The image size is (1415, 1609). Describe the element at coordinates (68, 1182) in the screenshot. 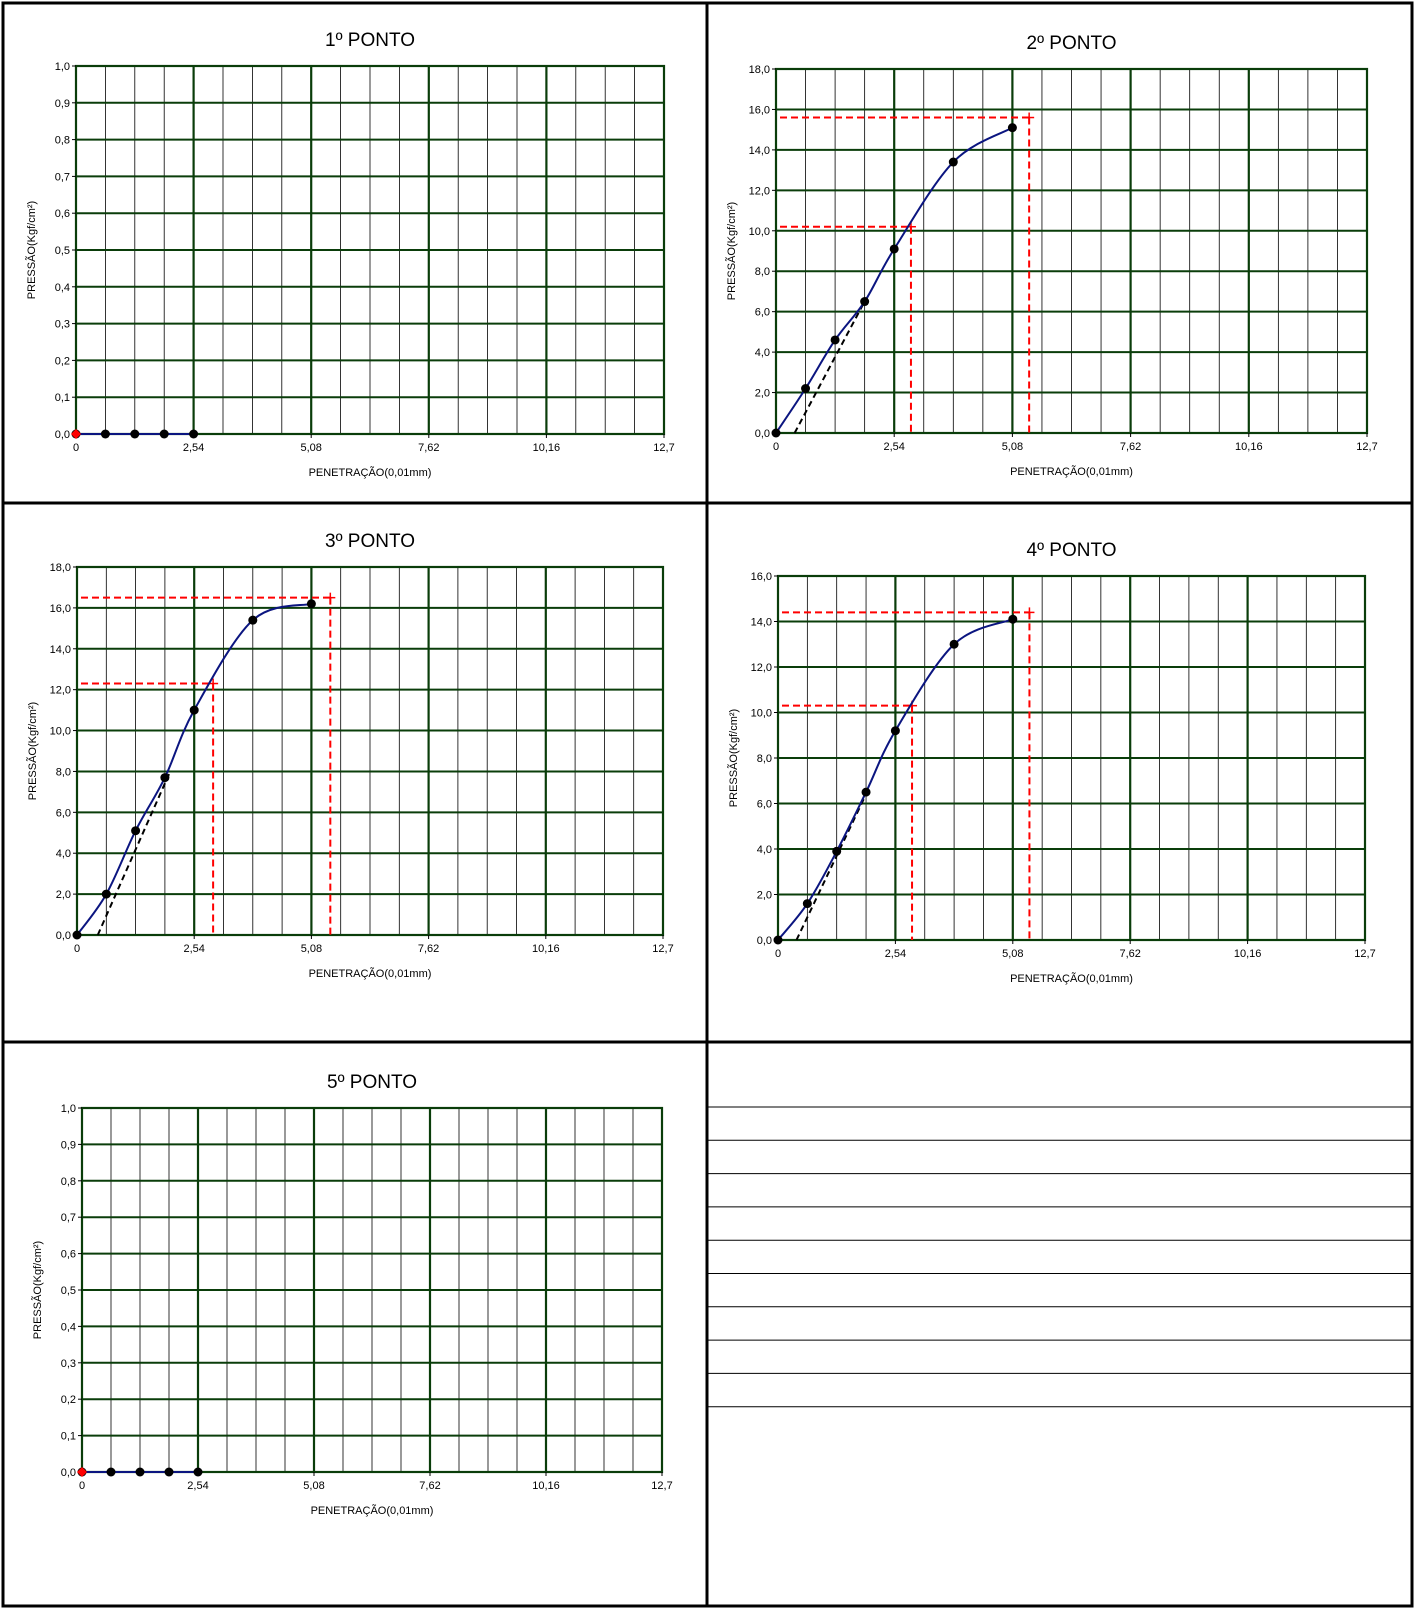

I see `y-tick-label: 0,8` at that location.